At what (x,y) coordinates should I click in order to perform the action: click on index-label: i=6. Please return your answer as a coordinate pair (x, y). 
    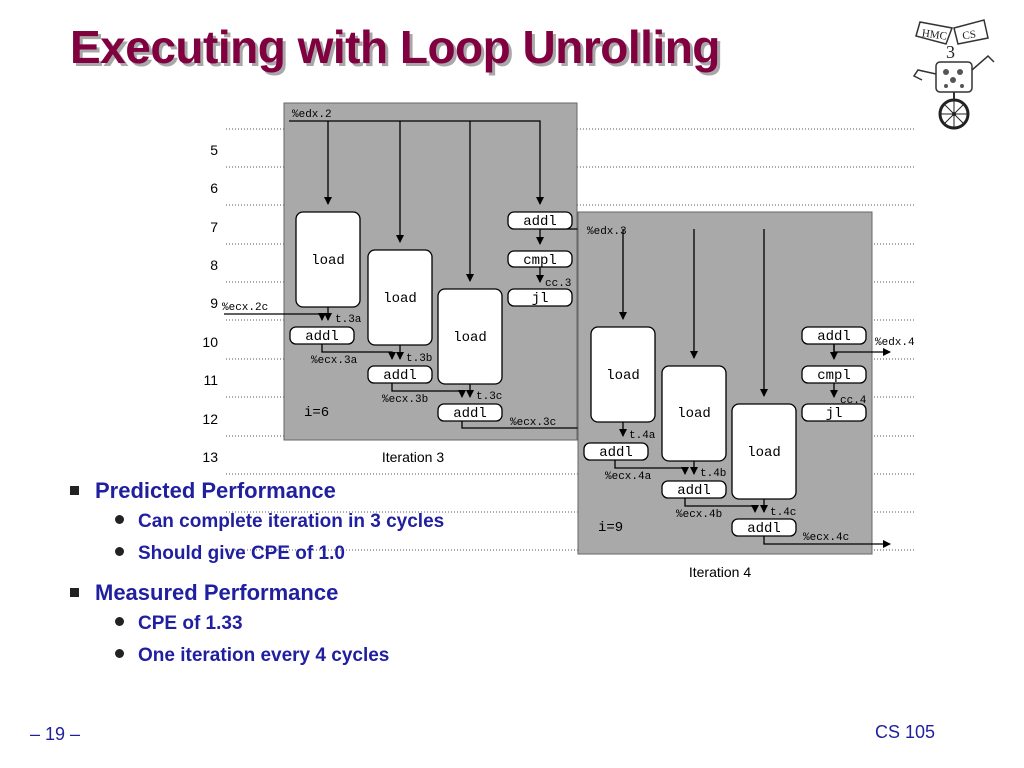
    Looking at the image, I should click on (316, 413).